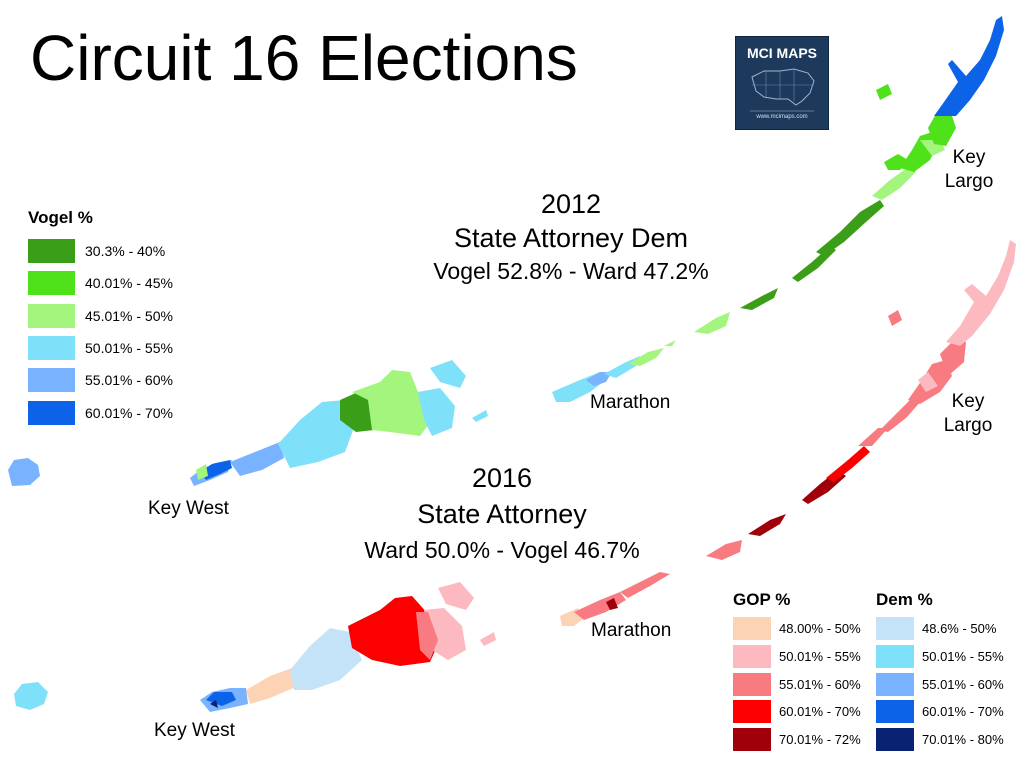 This screenshot has height=760, width=1024. Describe the element at coordinates (942, 130) in the screenshot. I see `map-2012-upper-e` at that location.